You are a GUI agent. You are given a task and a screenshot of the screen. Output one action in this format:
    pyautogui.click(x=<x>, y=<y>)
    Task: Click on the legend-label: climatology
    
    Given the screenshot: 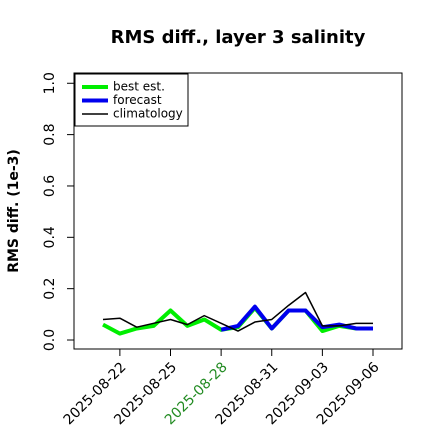 What is the action you would take?
    pyautogui.click(x=148, y=114)
    